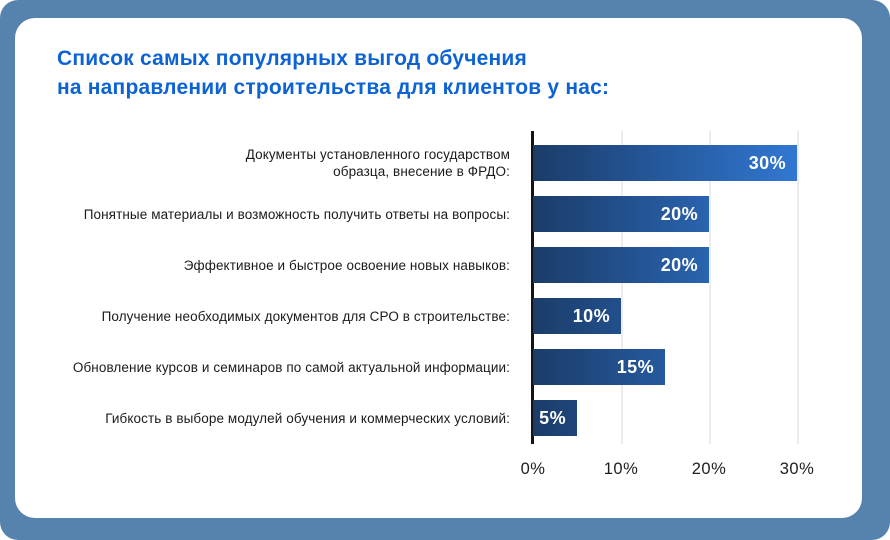 Image resolution: width=890 pixels, height=540 pixels. Describe the element at coordinates (697, 418) in the screenshot. I see `bar-track: 5%` at that location.